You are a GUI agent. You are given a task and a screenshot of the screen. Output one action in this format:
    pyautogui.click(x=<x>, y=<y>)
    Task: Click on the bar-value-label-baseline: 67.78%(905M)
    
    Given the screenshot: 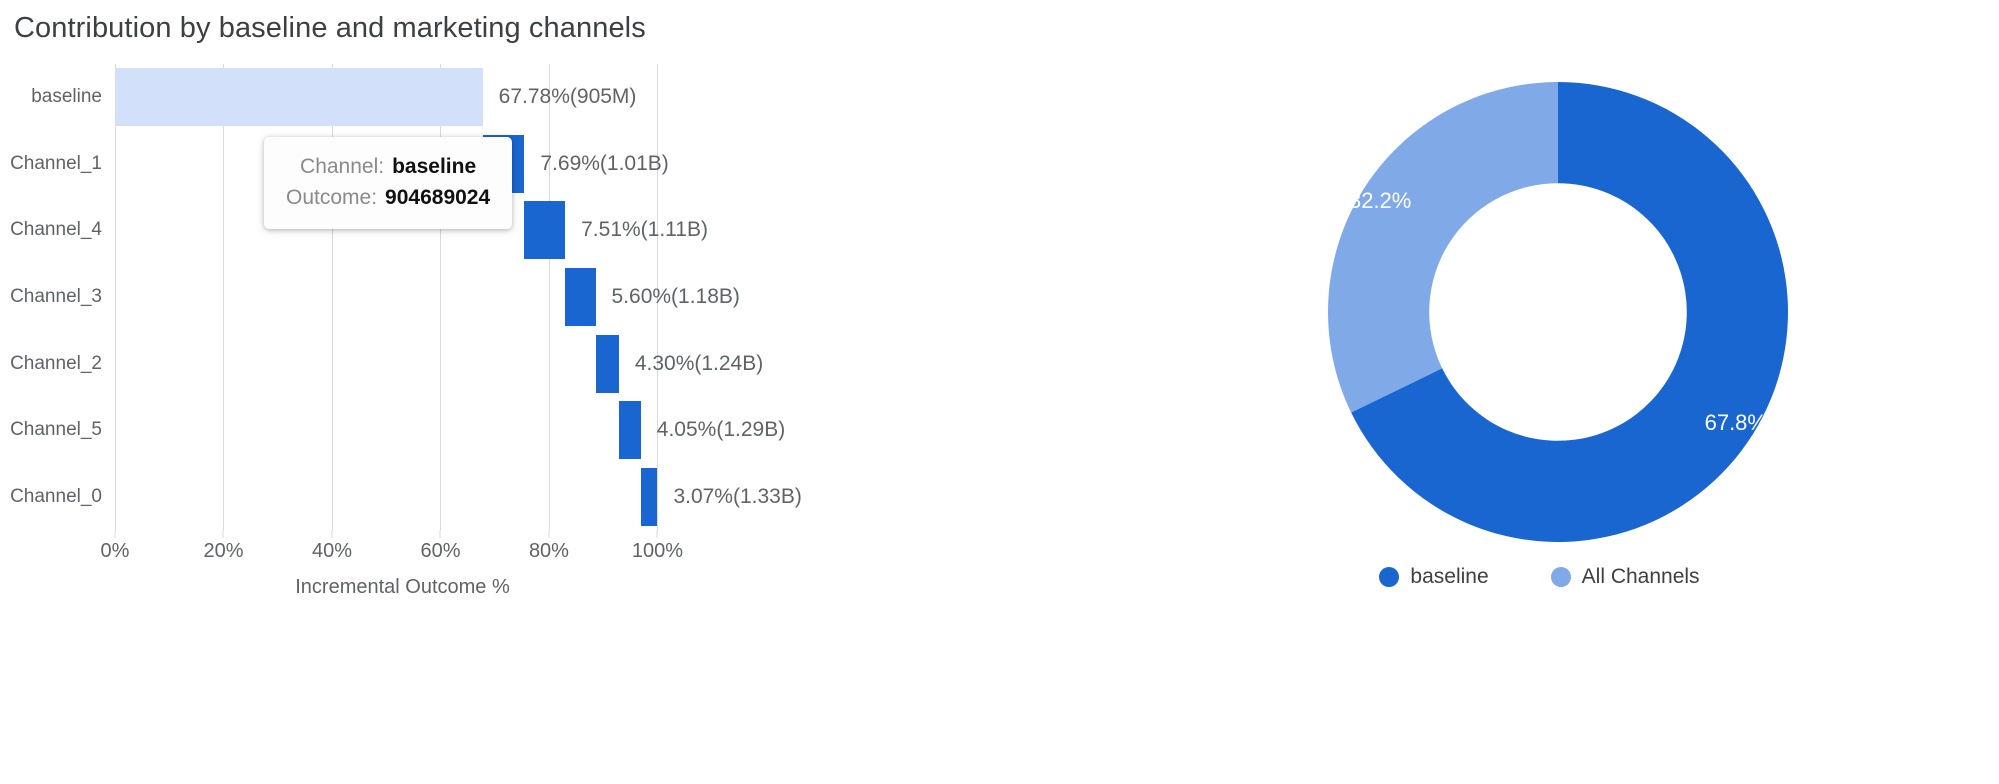 What is the action you would take?
    pyautogui.click(x=567, y=97)
    